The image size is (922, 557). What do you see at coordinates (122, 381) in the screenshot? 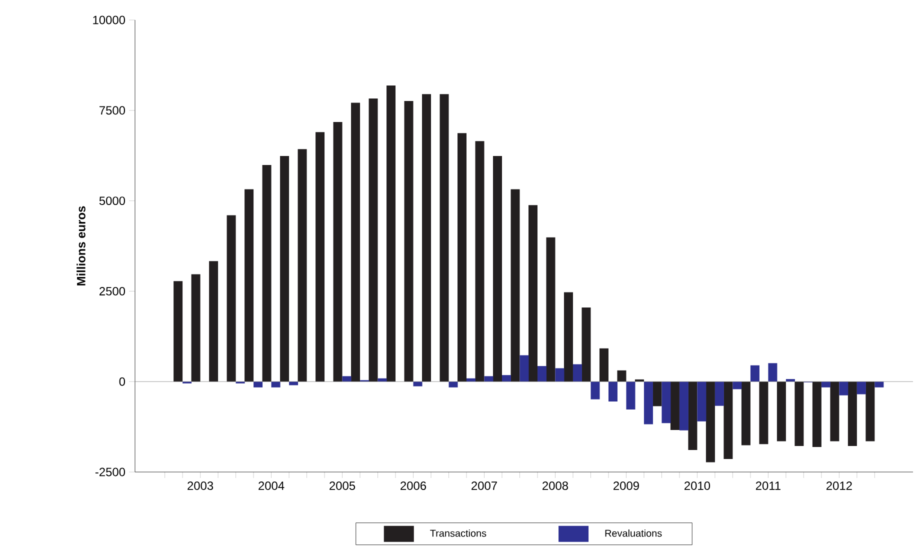
I see `y-tick-label: 0` at bounding box center [122, 381].